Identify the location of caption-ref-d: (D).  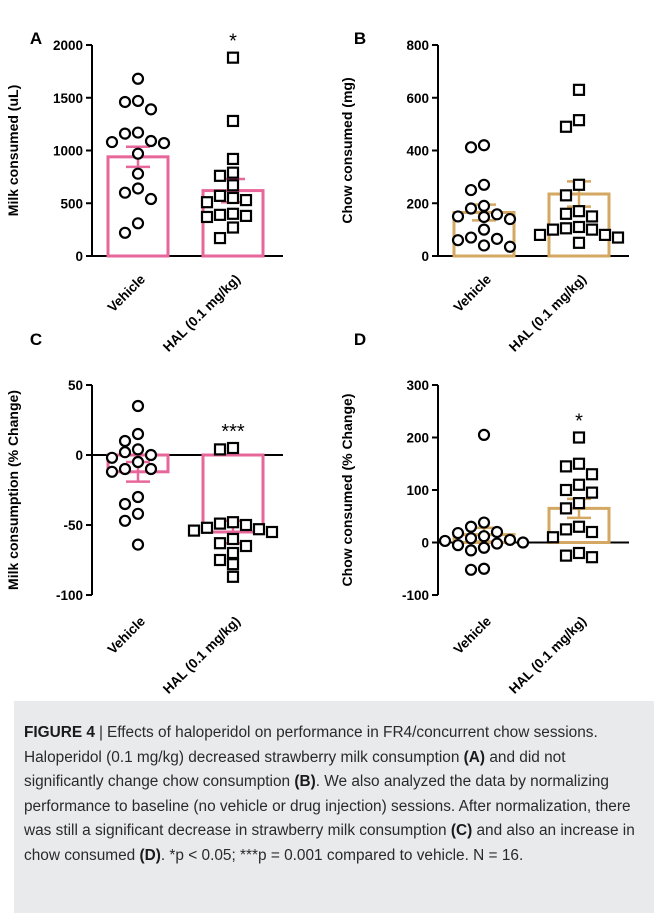
(150, 855).